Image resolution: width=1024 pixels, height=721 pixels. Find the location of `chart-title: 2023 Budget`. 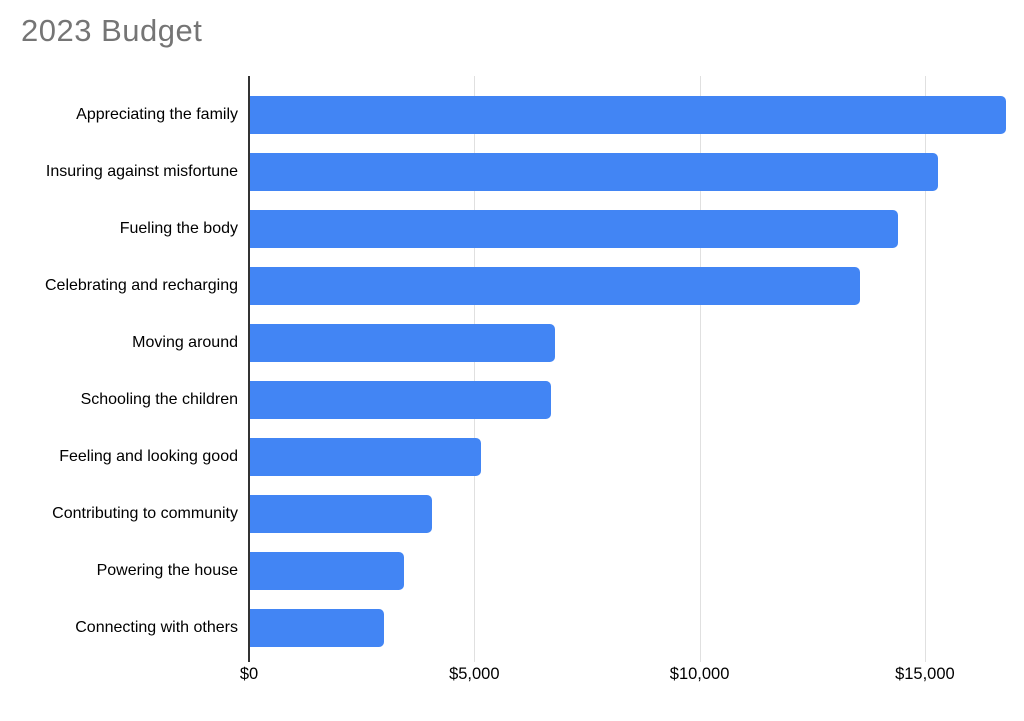

chart-title: 2023 Budget is located at coordinates (112, 30).